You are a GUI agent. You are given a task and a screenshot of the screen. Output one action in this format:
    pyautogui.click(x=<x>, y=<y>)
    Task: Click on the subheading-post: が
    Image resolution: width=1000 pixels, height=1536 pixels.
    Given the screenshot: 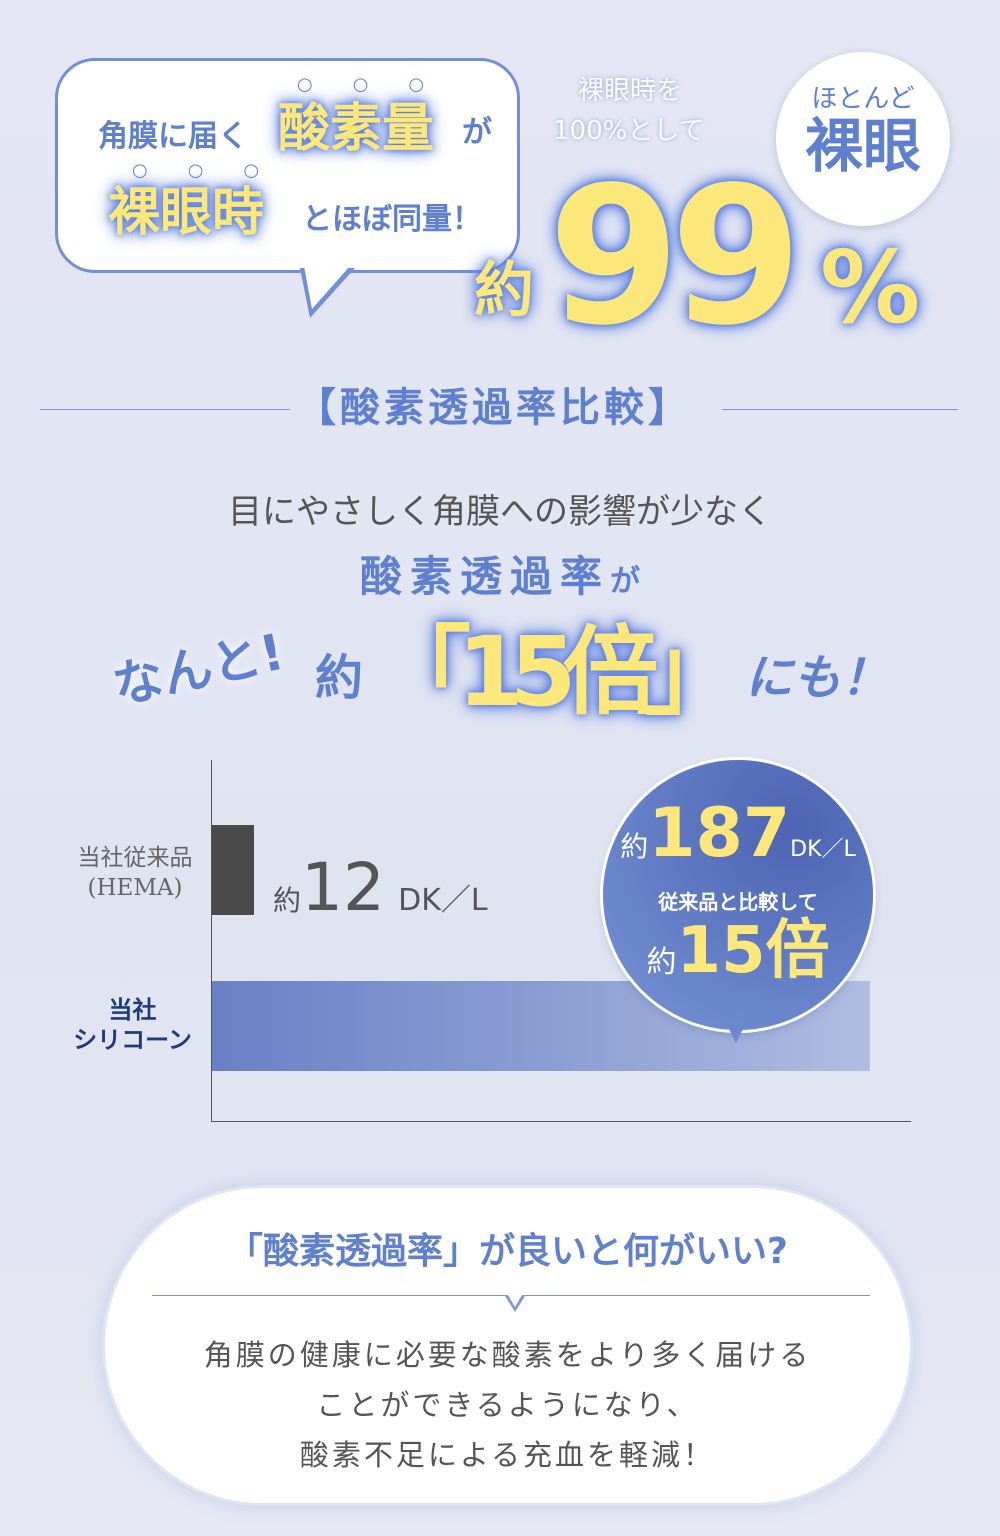 What is the action you would take?
    pyautogui.click(x=625, y=581)
    